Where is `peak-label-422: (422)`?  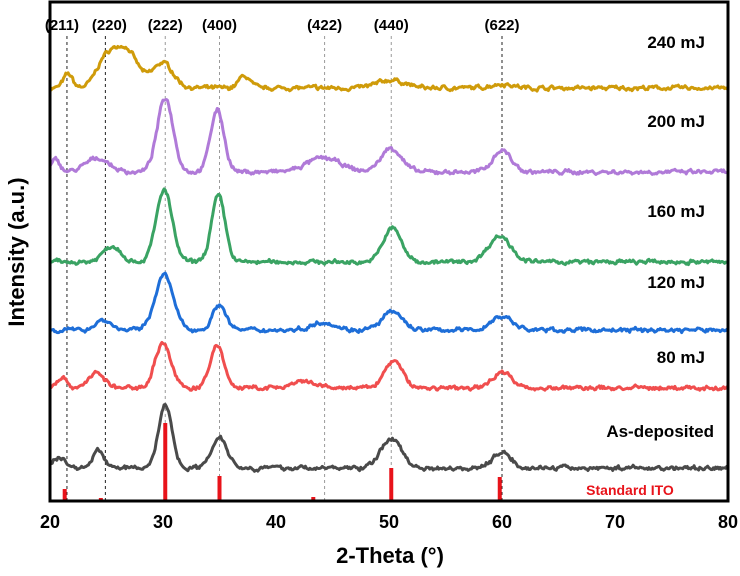
peak-label-422: (422) is located at coordinates (324, 25).